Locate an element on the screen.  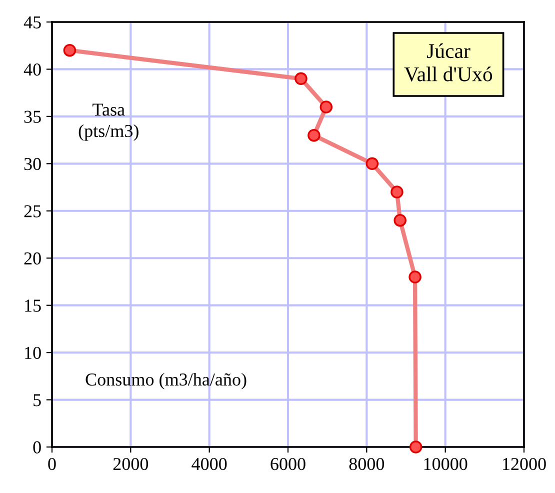
y-tick-label: 30 is located at coordinates (32, 164).